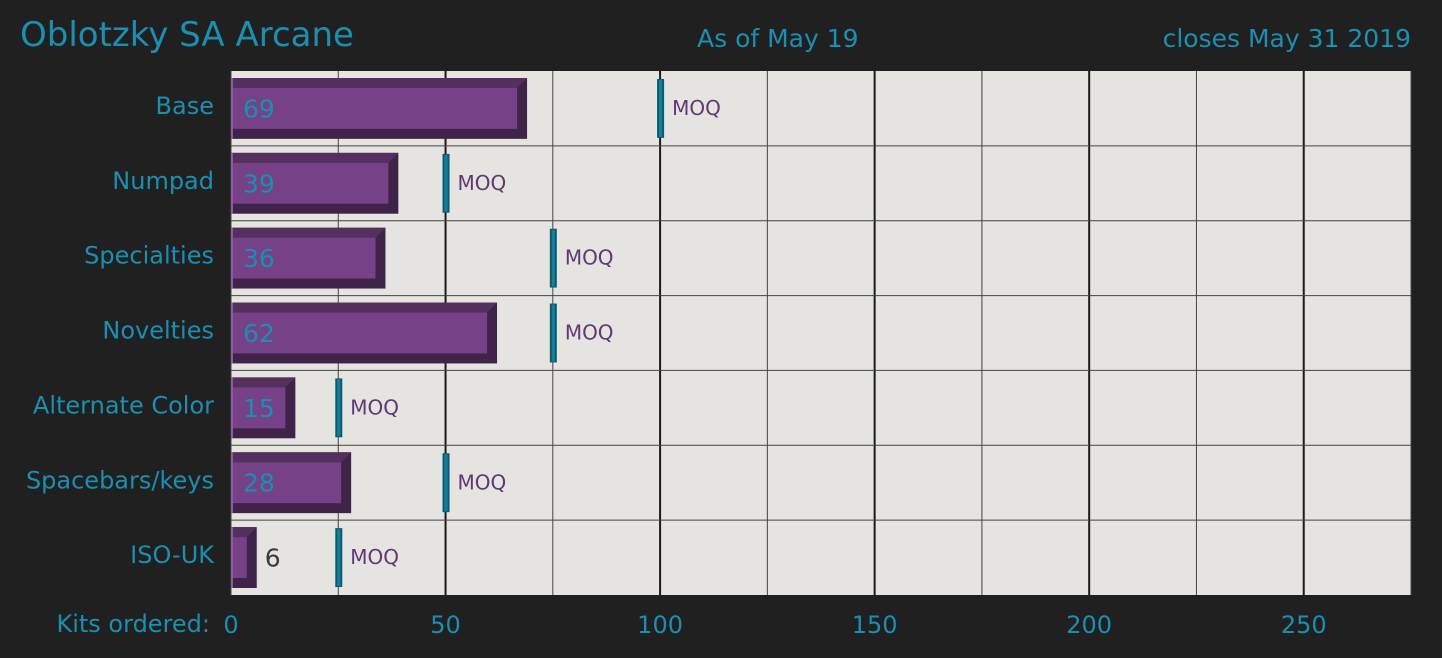 Image resolution: width=1442 pixels, height=658 pixels. What do you see at coordinates (187, 35) in the screenshot?
I see `chart-title: Oblotzky SA Arcane` at bounding box center [187, 35].